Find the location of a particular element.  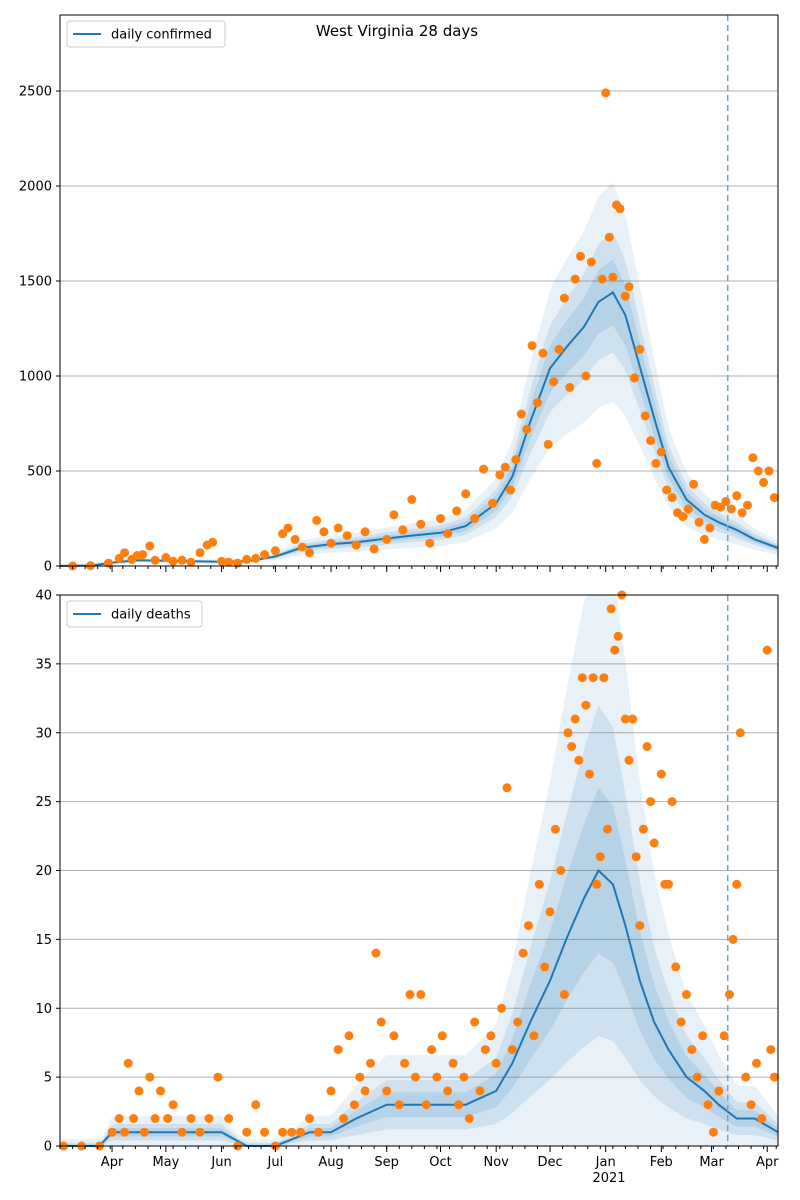

deaths-x-tick-label: Mar is located at coordinates (711, 1162).